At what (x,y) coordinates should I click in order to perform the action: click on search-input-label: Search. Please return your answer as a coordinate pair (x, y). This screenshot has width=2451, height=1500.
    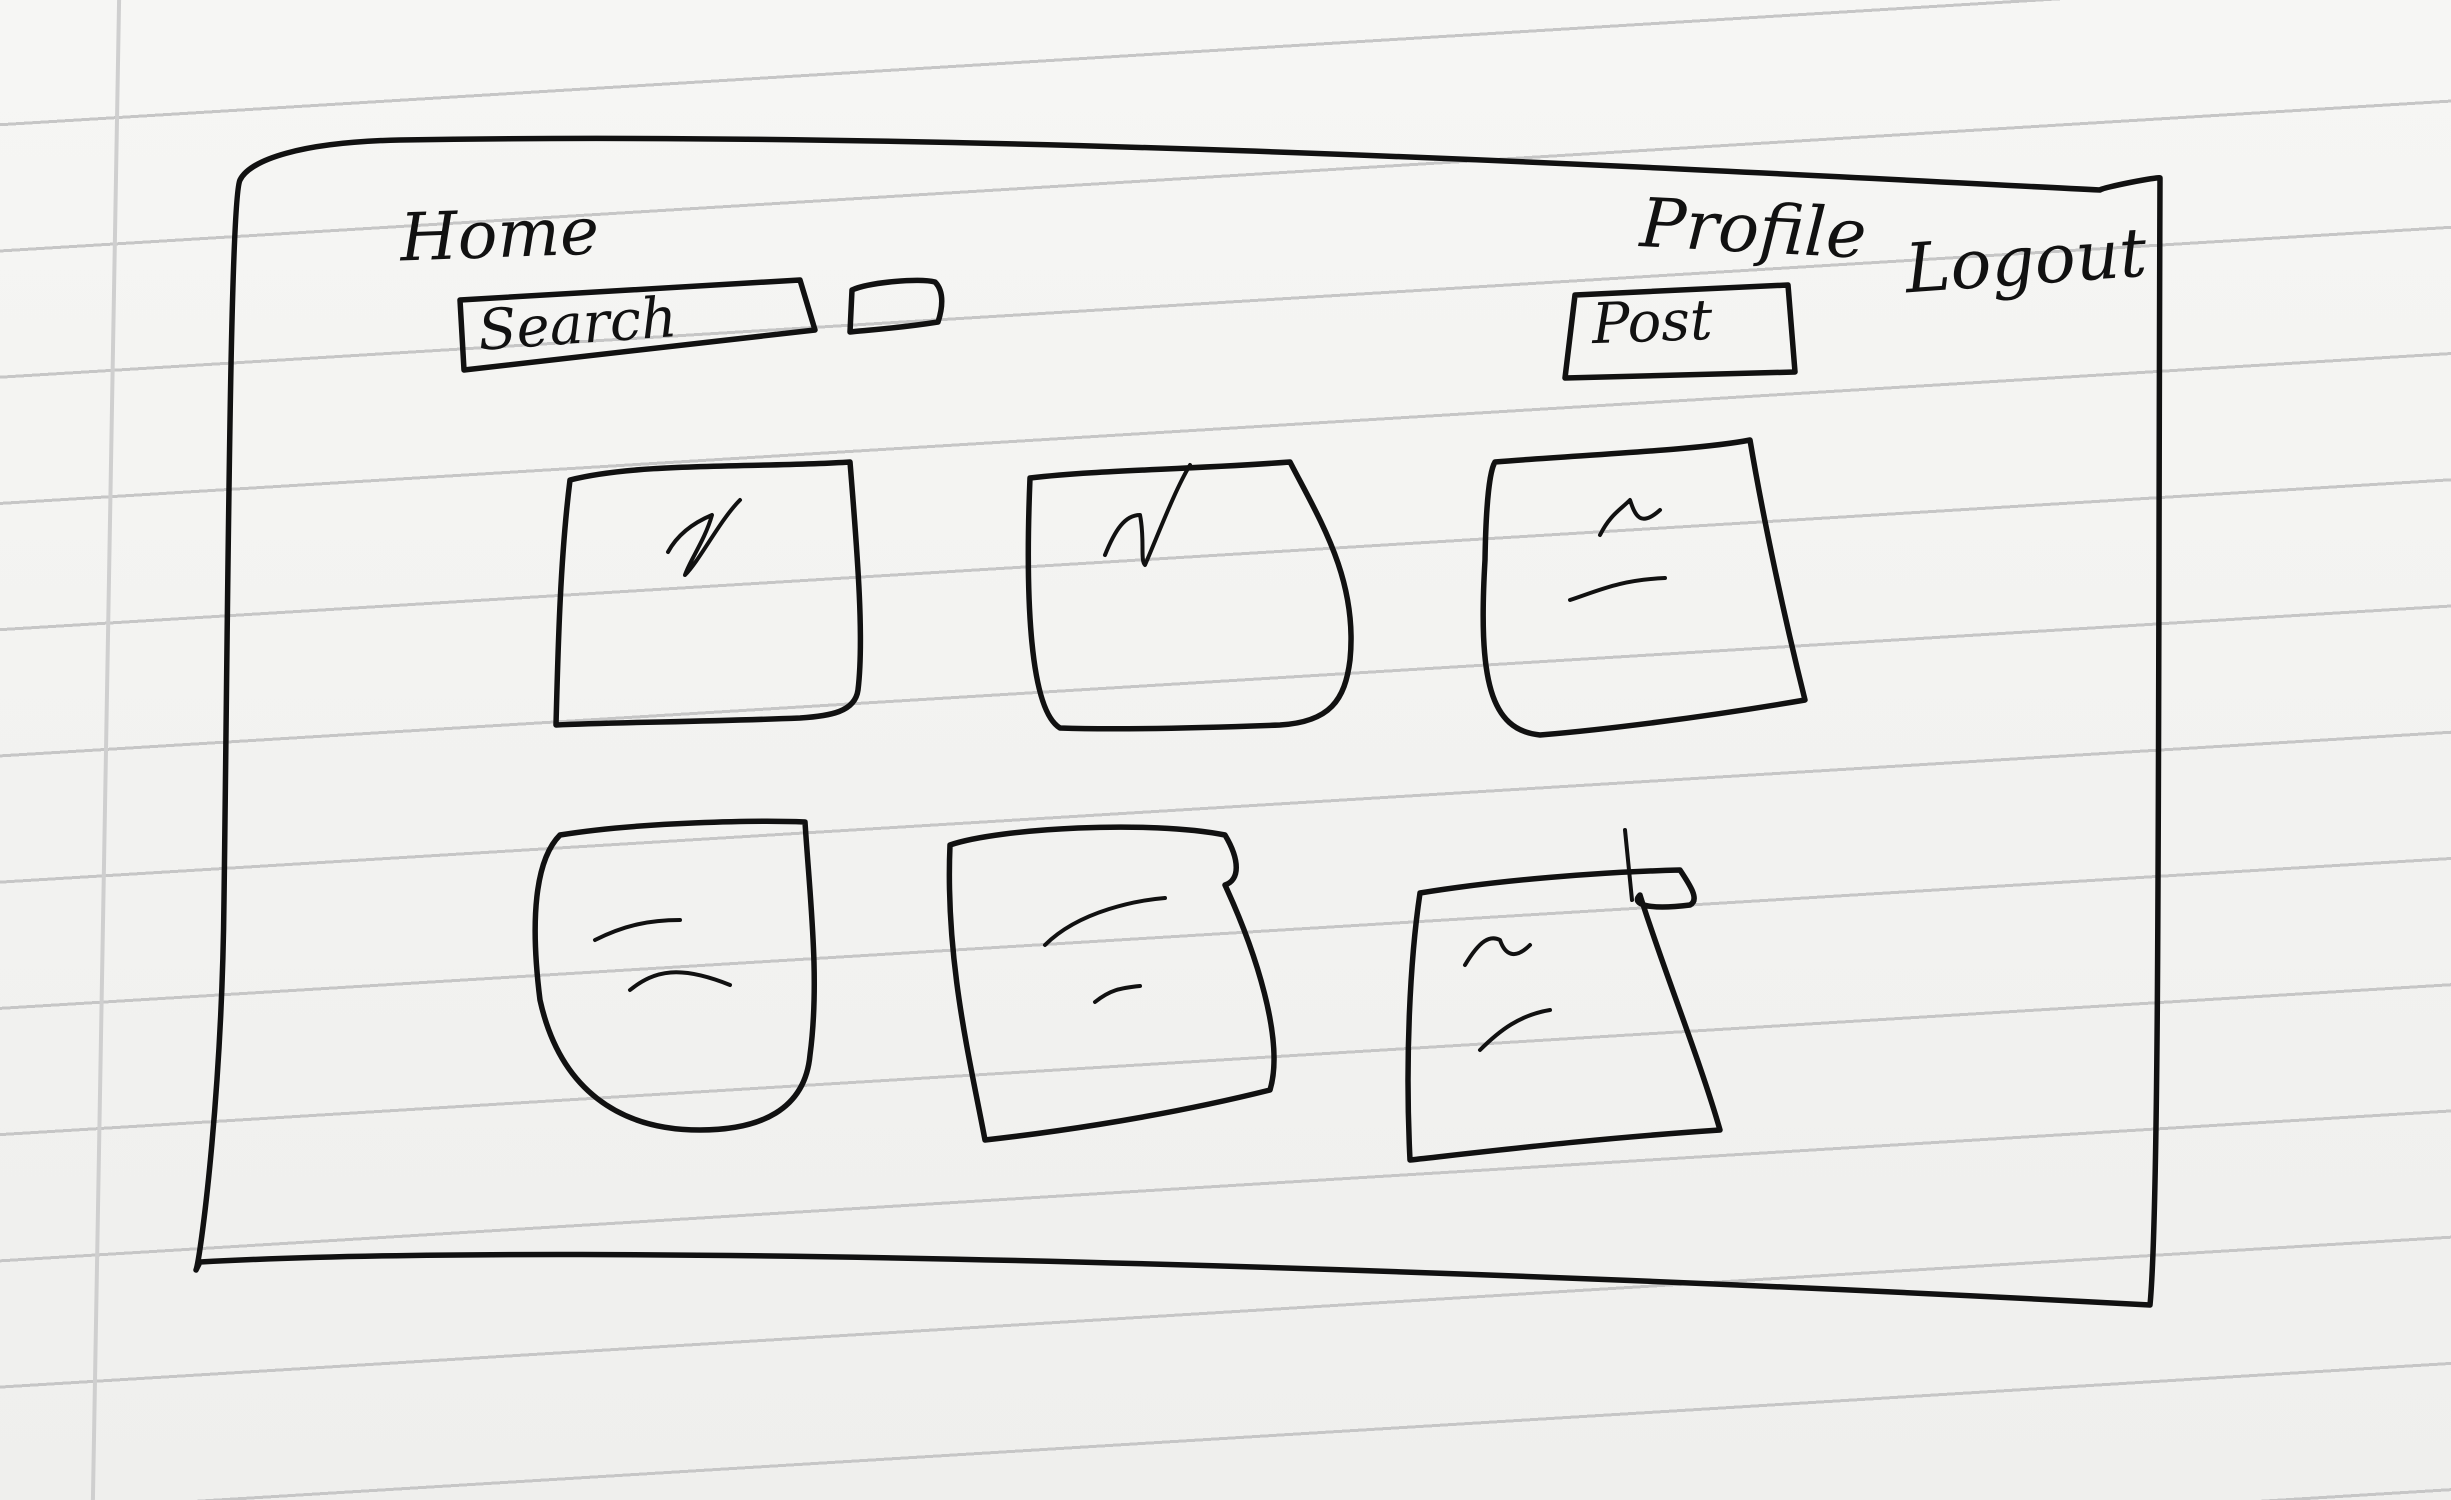
    Looking at the image, I should click on (577, 324).